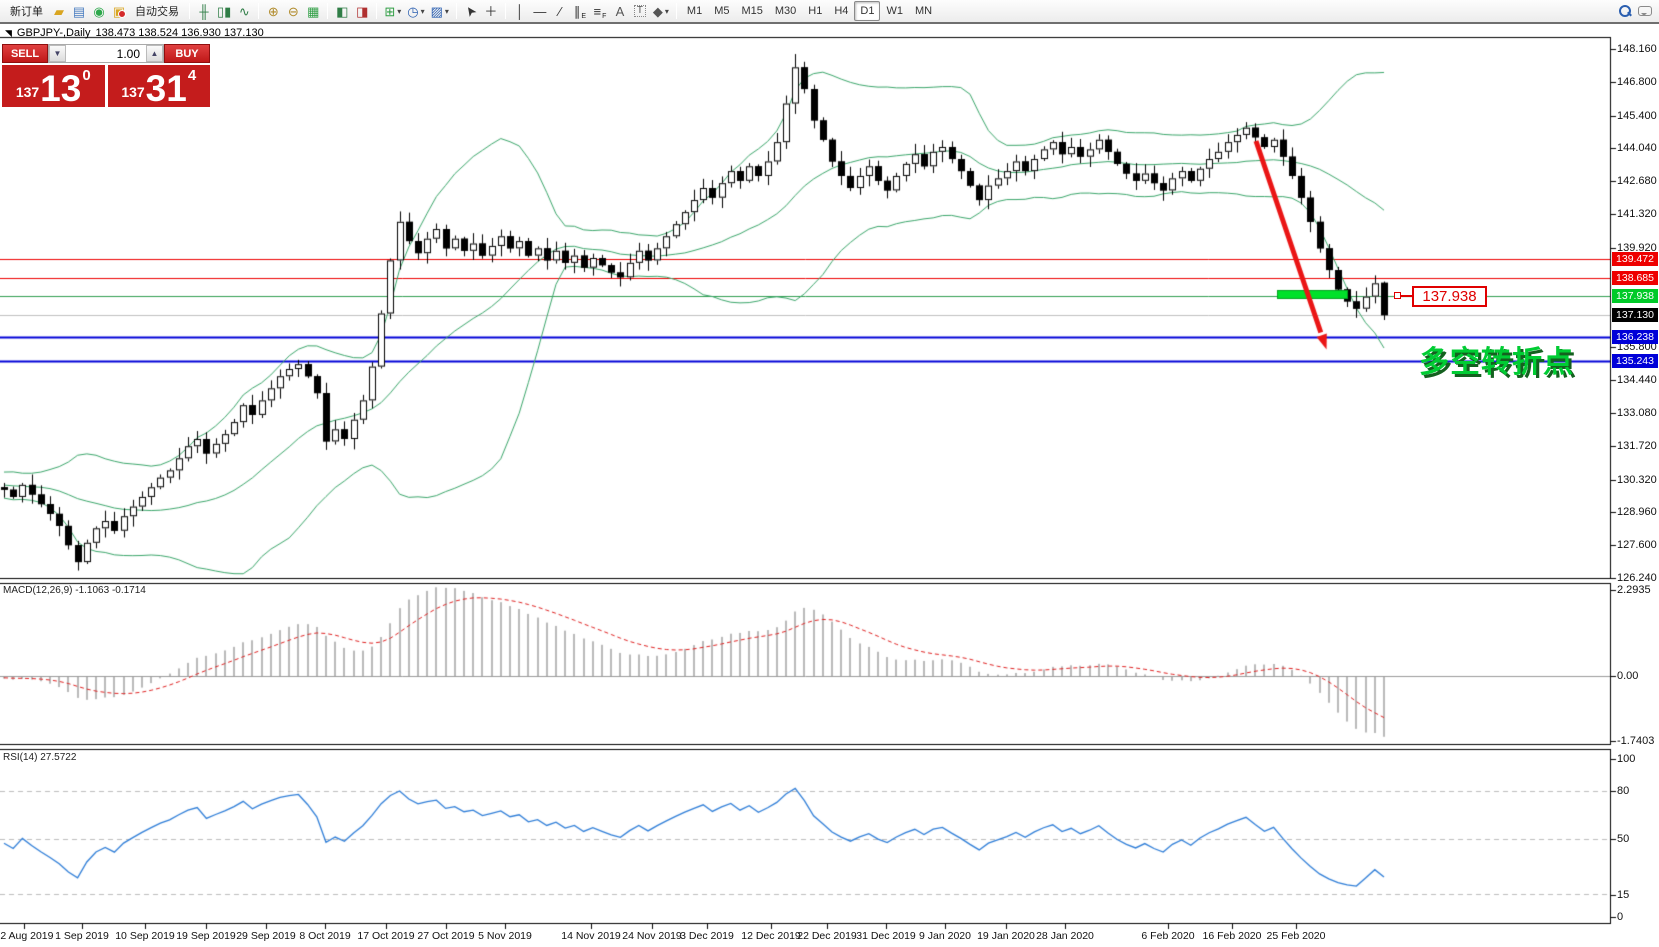 The height and width of the screenshot is (947, 1659). Describe the element at coordinates (436, 11) in the screenshot. I see `indicators-icon: ▨` at that location.